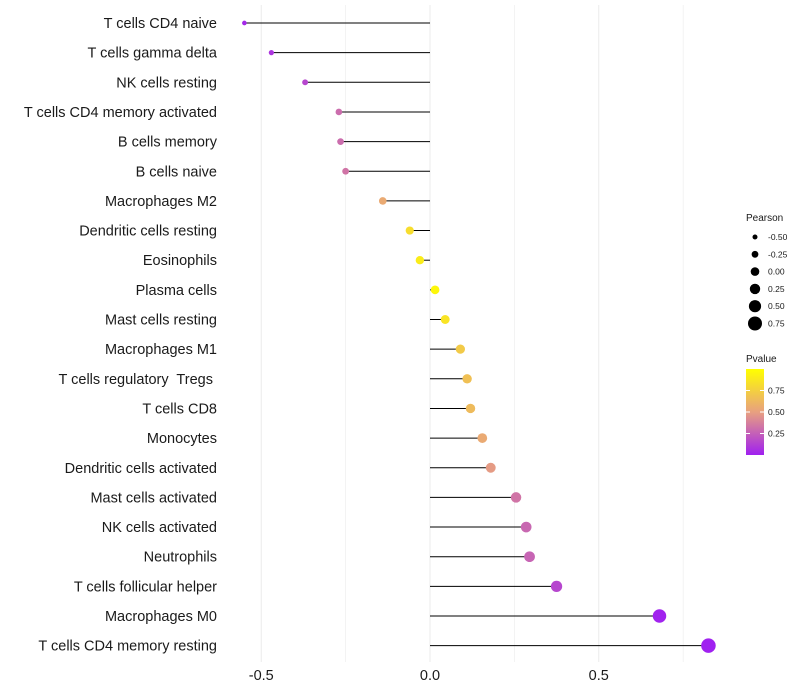  What do you see at coordinates (127, 647) in the screenshot?
I see `category-label: T cells CD4 memory resting` at bounding box center [127, 647].